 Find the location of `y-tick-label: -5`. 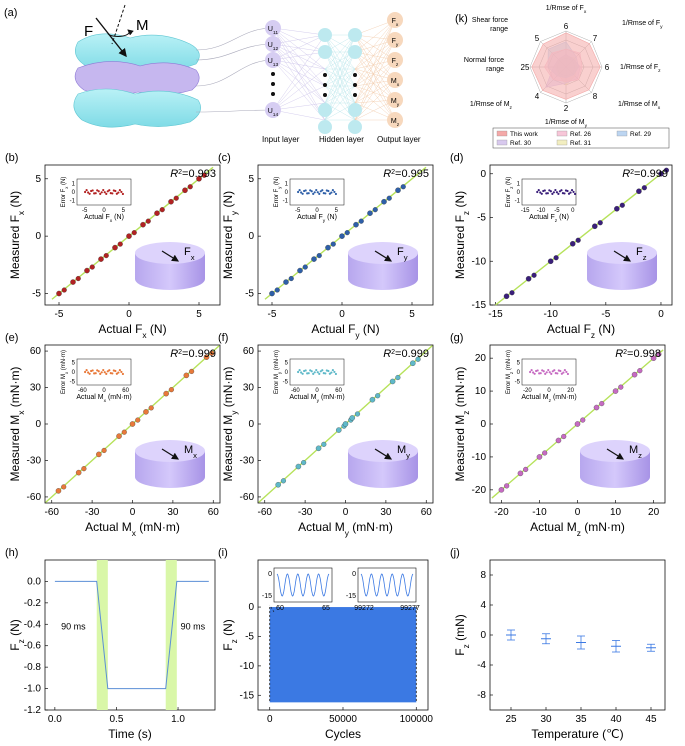

y-tick-label: -5 is located at coordinates (249, 294).